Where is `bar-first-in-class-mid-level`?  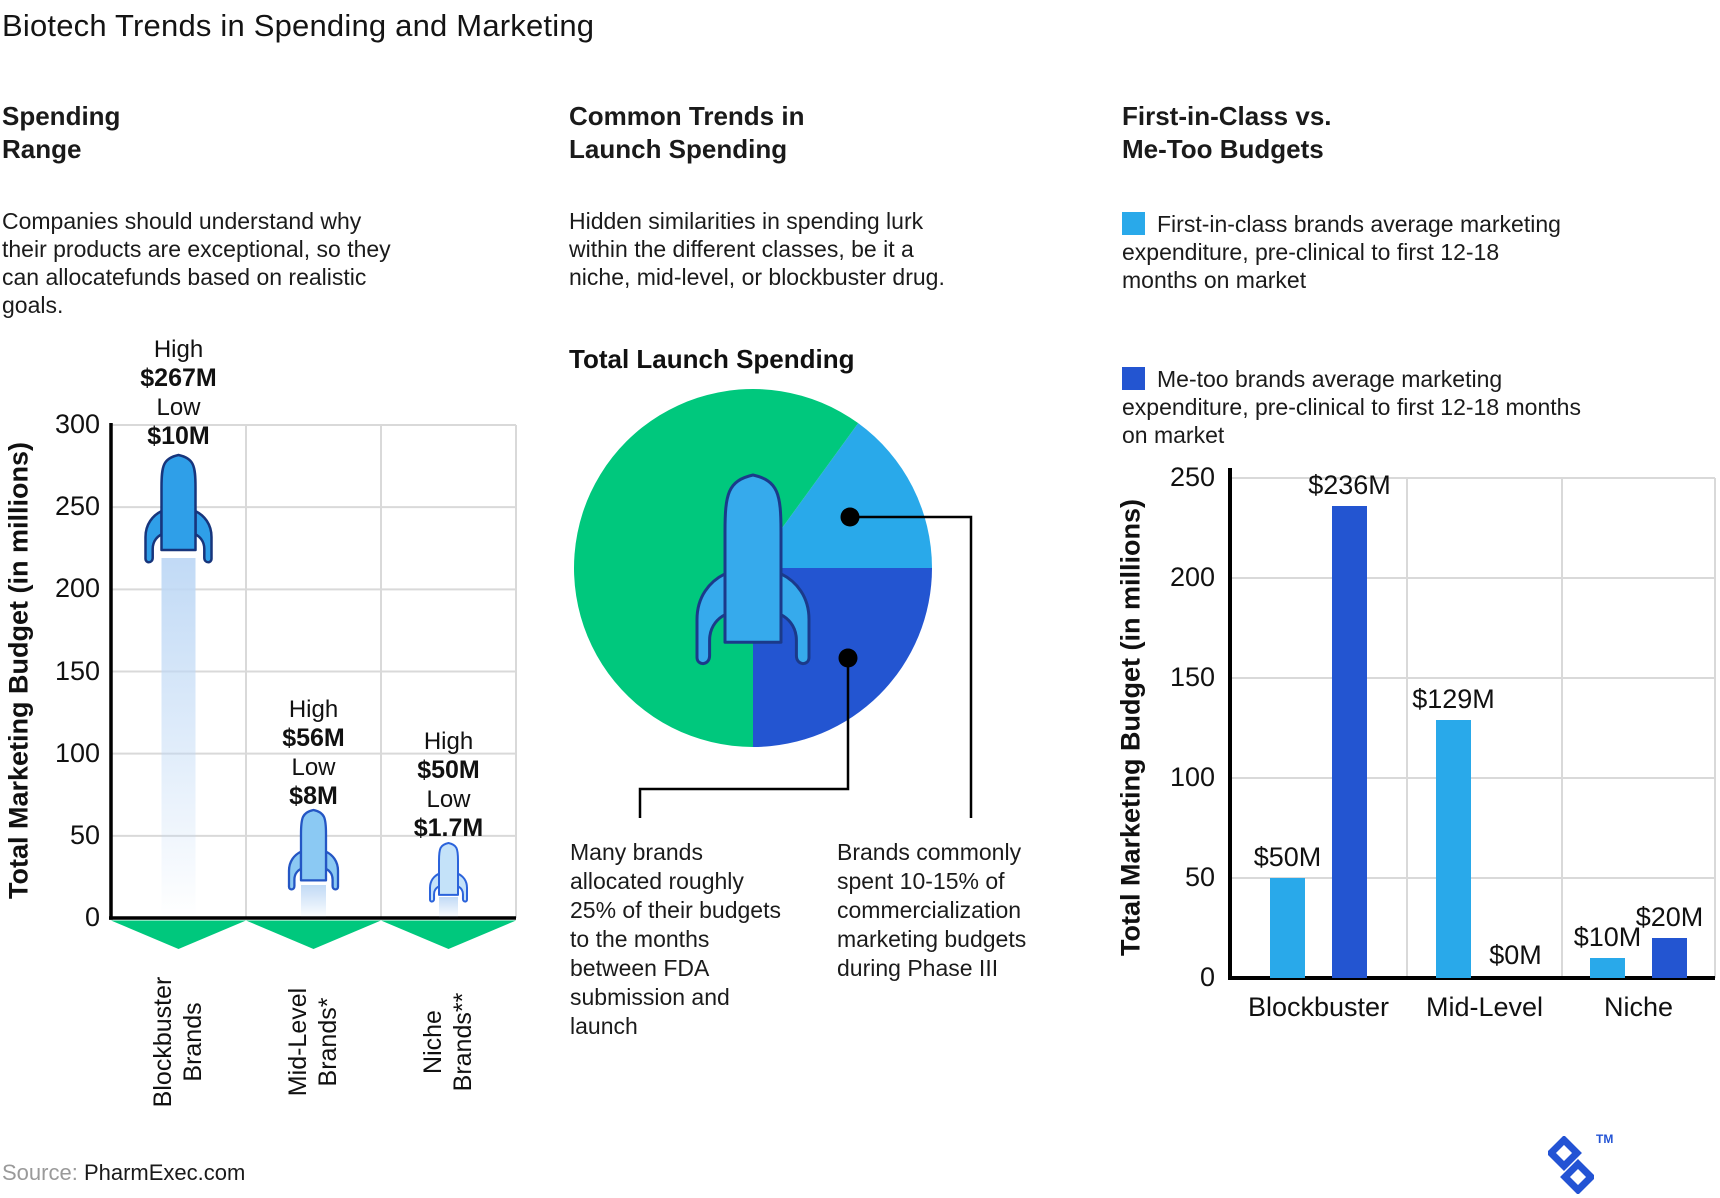 bar-first-in-class-mid-level is located at coordinates (1453, 849).